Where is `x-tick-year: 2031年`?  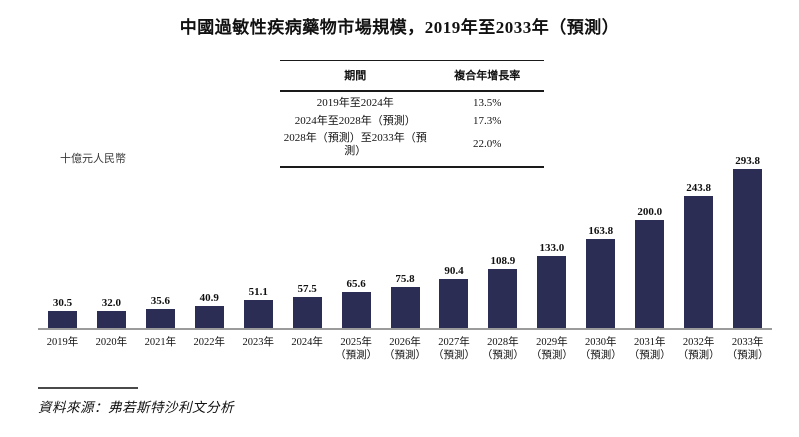
x-tick-year: 2031年 is located at coordinates (649, 342).